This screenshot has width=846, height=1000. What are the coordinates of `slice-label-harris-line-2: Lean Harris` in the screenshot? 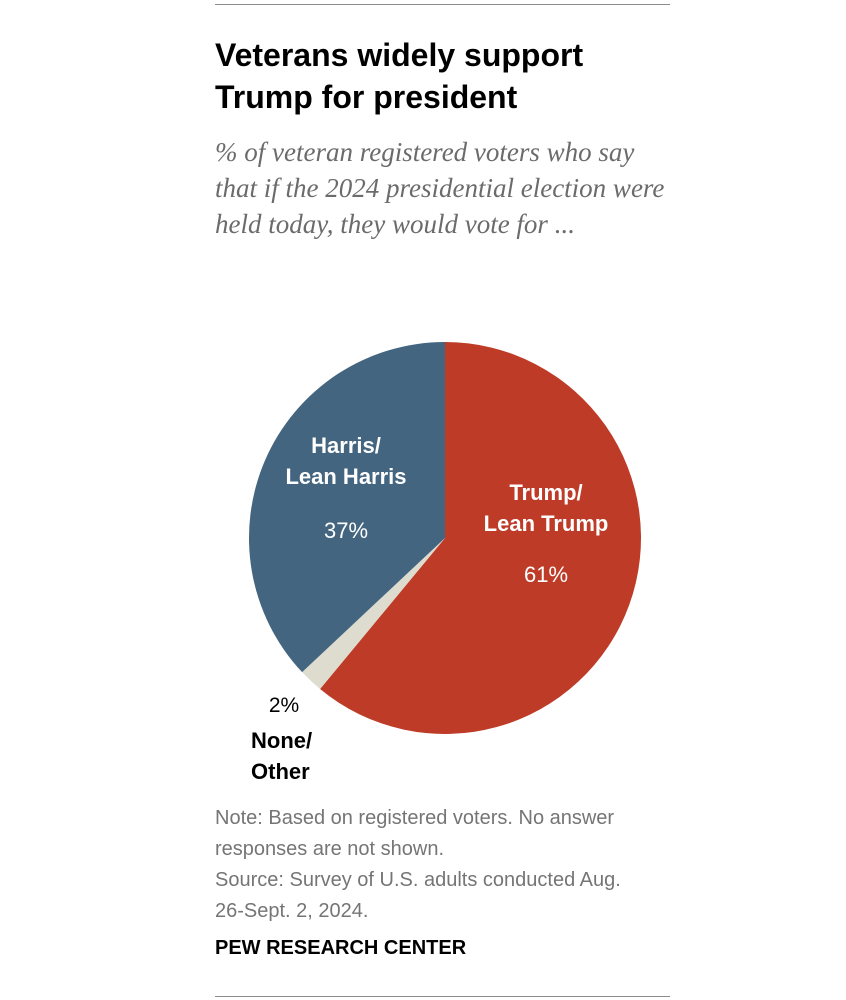 It's located at (345, 476).